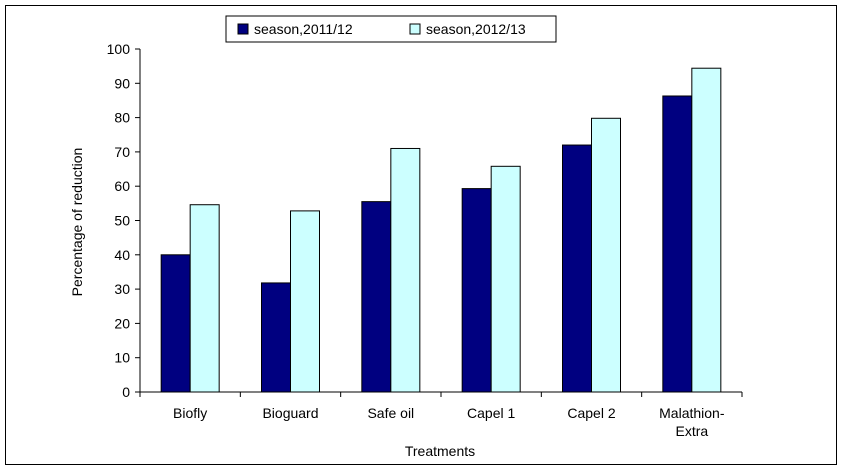  What do you see at coordinates (290, 413) in the screenshot?
I see `x-tick-label: Bioguard` at bounding box center [290, 413].